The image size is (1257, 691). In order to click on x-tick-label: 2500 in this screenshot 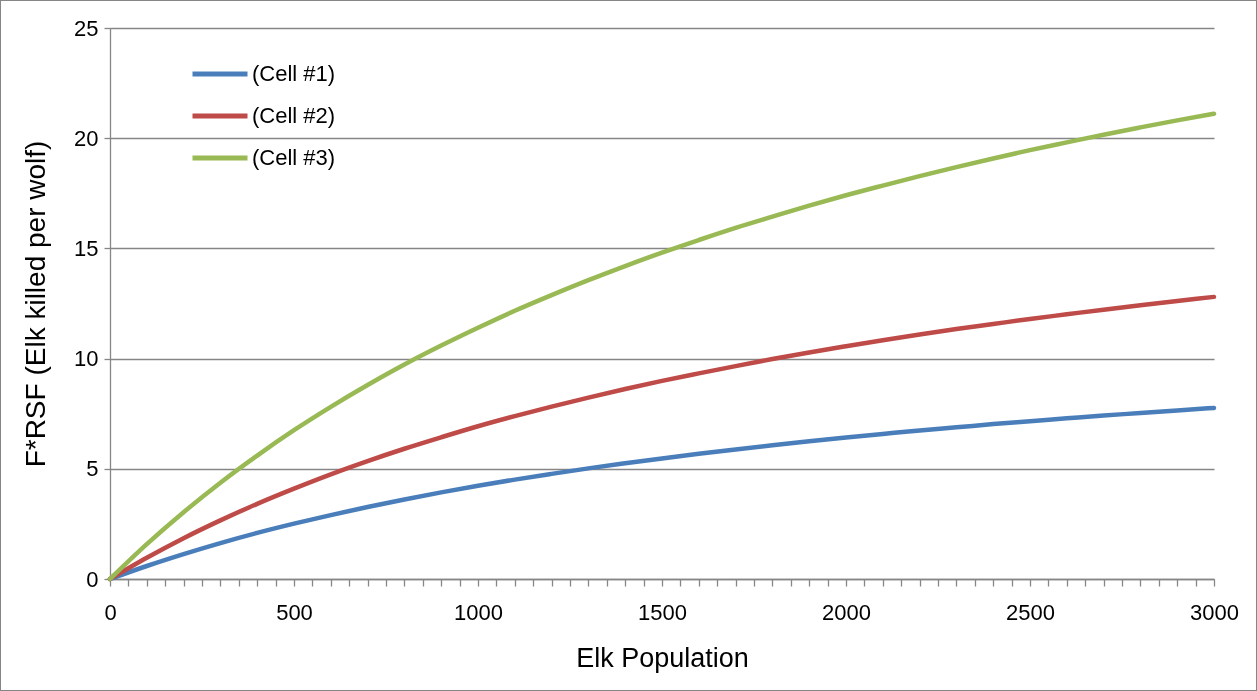, I will do `click(1030, 612)`.